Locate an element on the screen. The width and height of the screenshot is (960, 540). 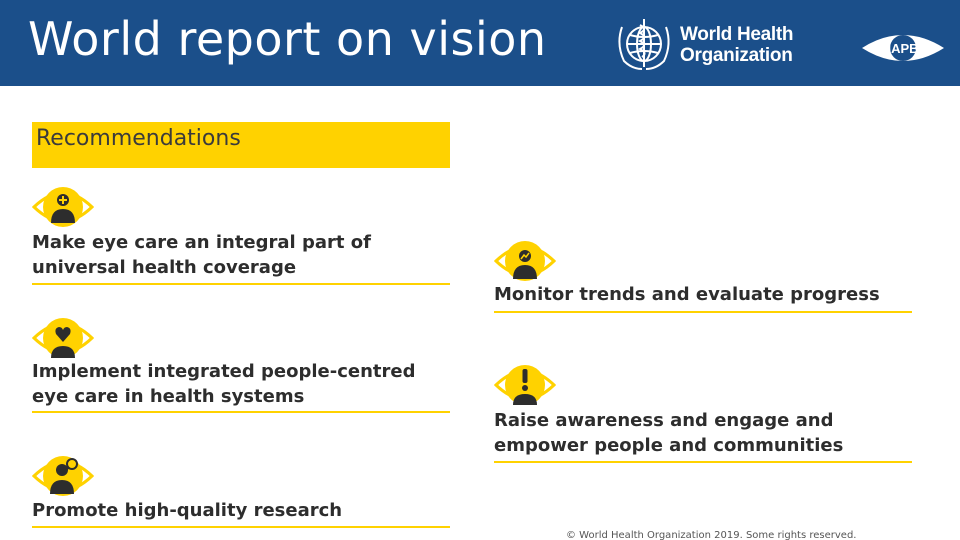
item-2-line-2: eye care in health systems is located at coordinates (168, 396).